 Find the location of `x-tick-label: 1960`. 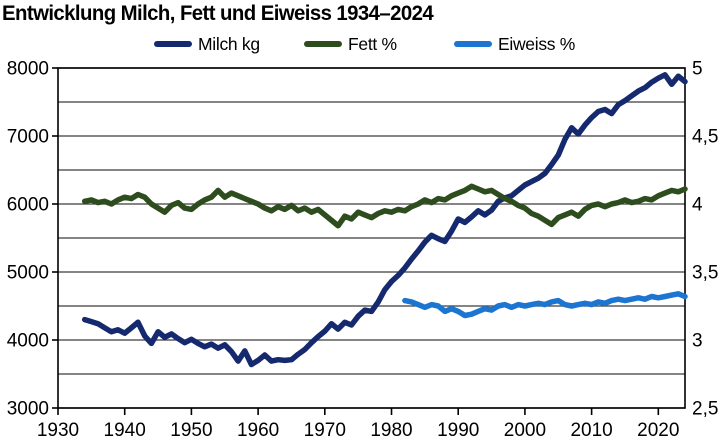

x-tick-label: 1960 is located at coordinates (258, 430).